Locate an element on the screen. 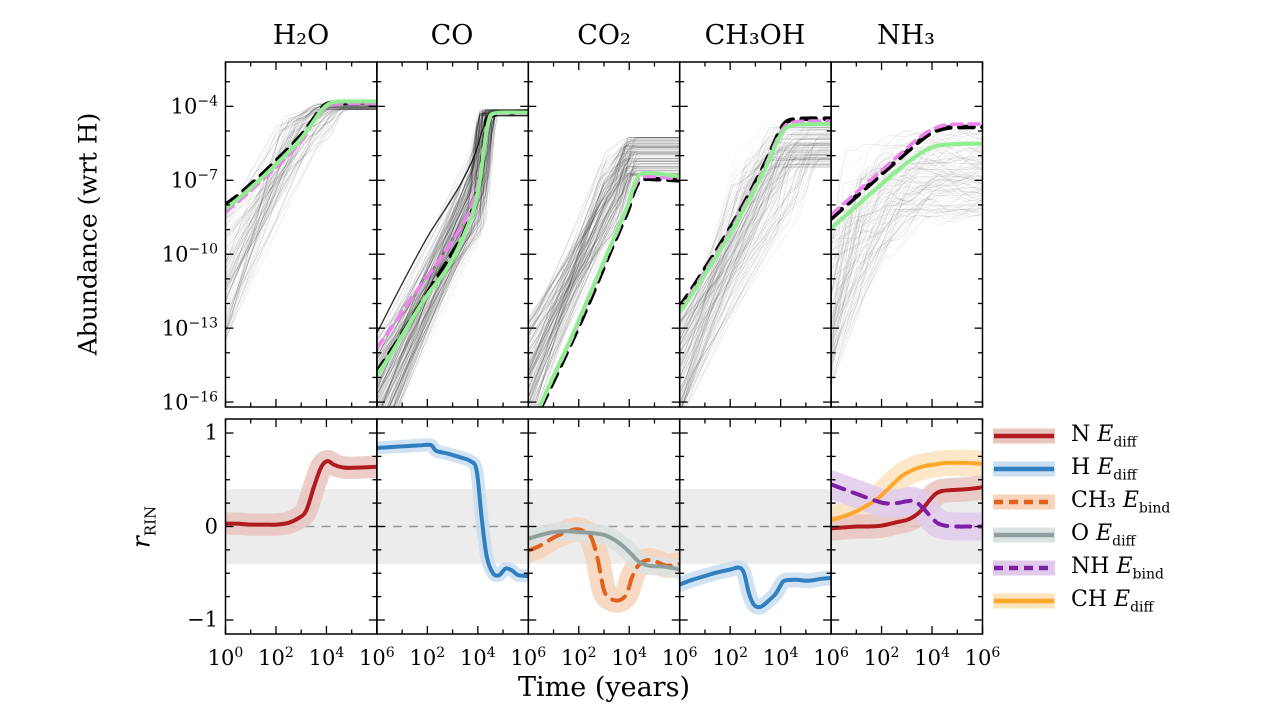  legend-swatch-ch-ediff is located at coordinates (1024, 601).